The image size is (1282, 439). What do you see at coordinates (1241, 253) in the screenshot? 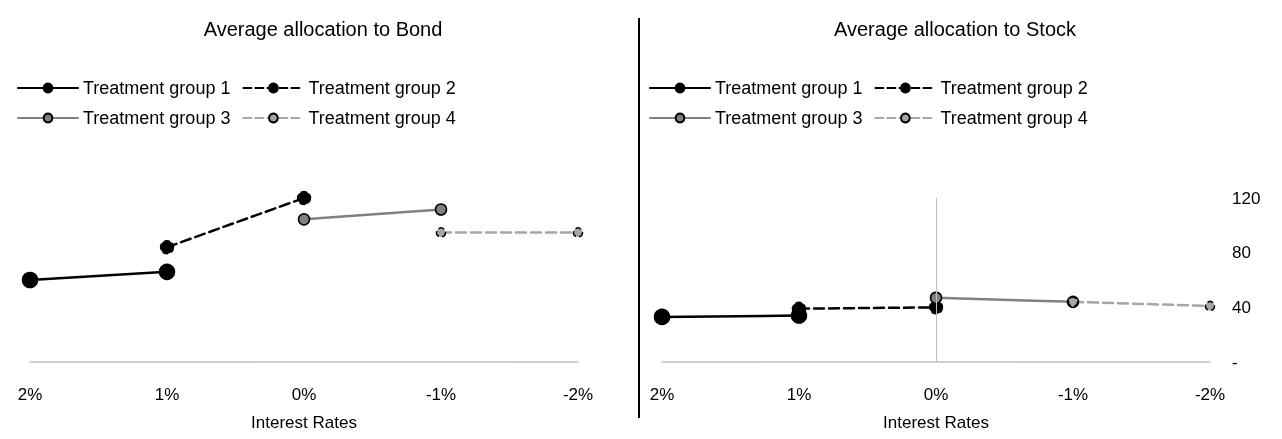
I see `y-tick-label: 80` at bounding box center [1241, 253].